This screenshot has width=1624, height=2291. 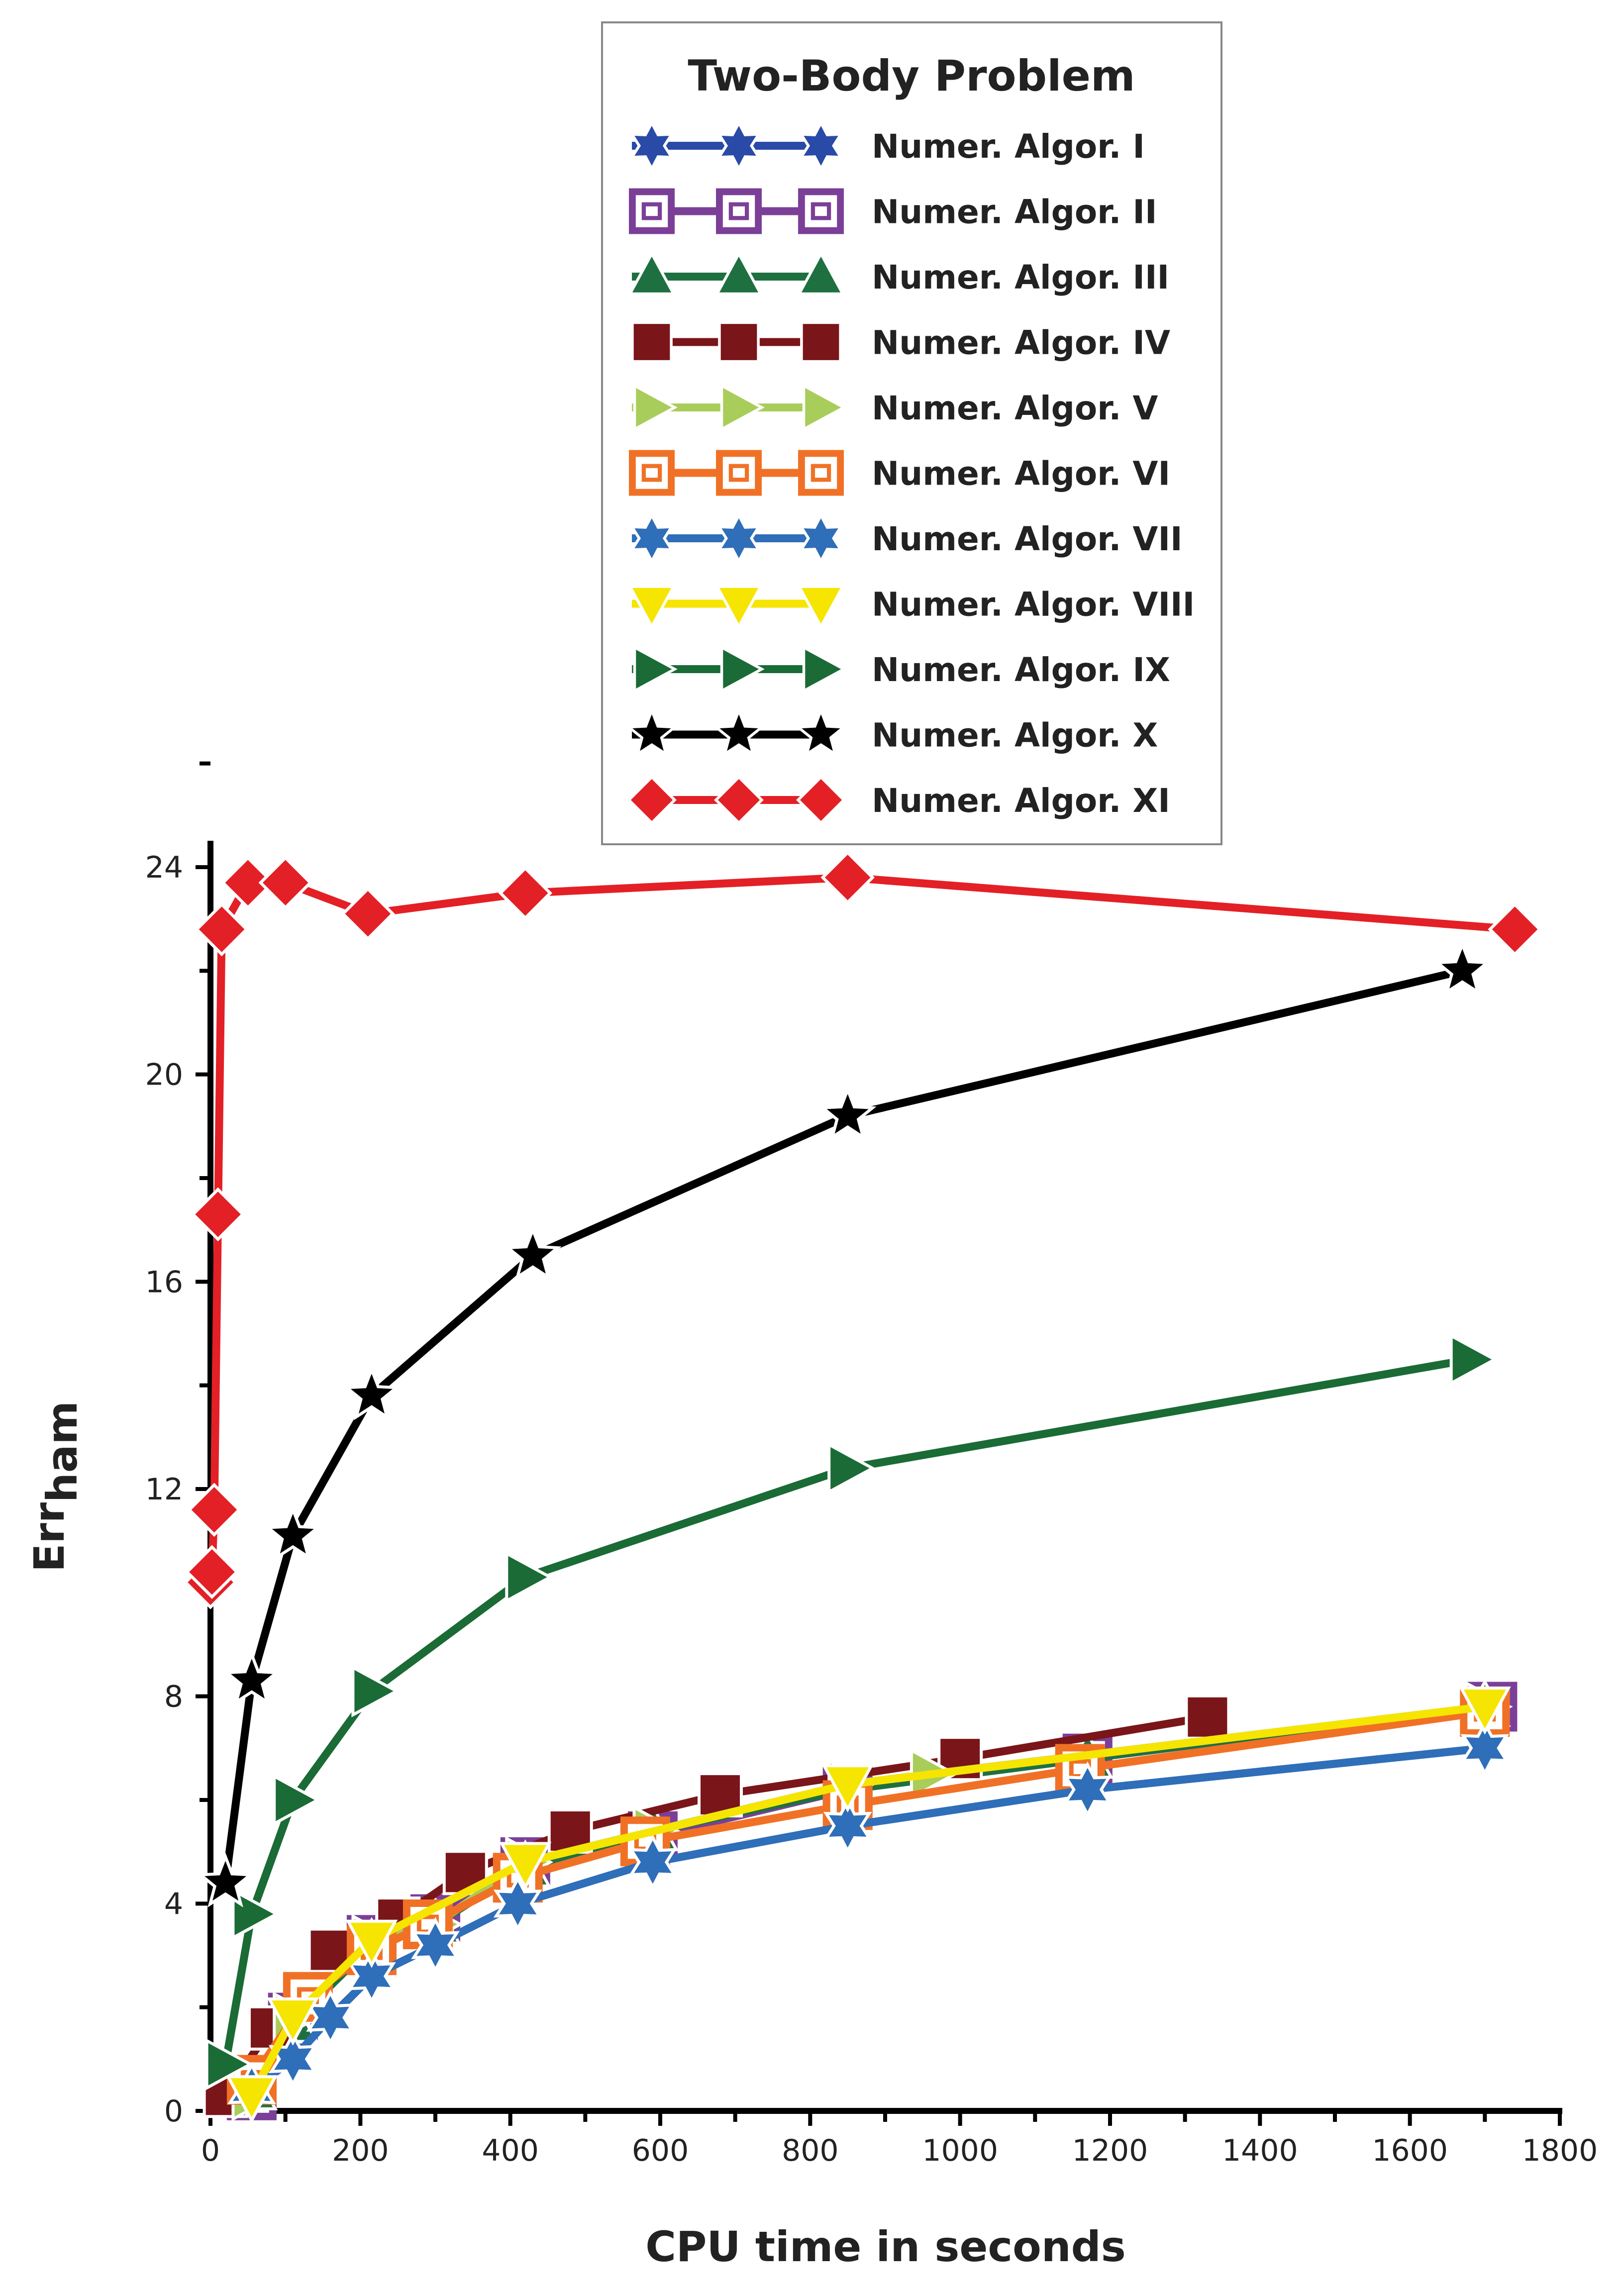 What do you see at coordinates (1110, 2150) in the screenshot?
I see `x-tick-label: 1200` at bounding box center [1110, 2150].